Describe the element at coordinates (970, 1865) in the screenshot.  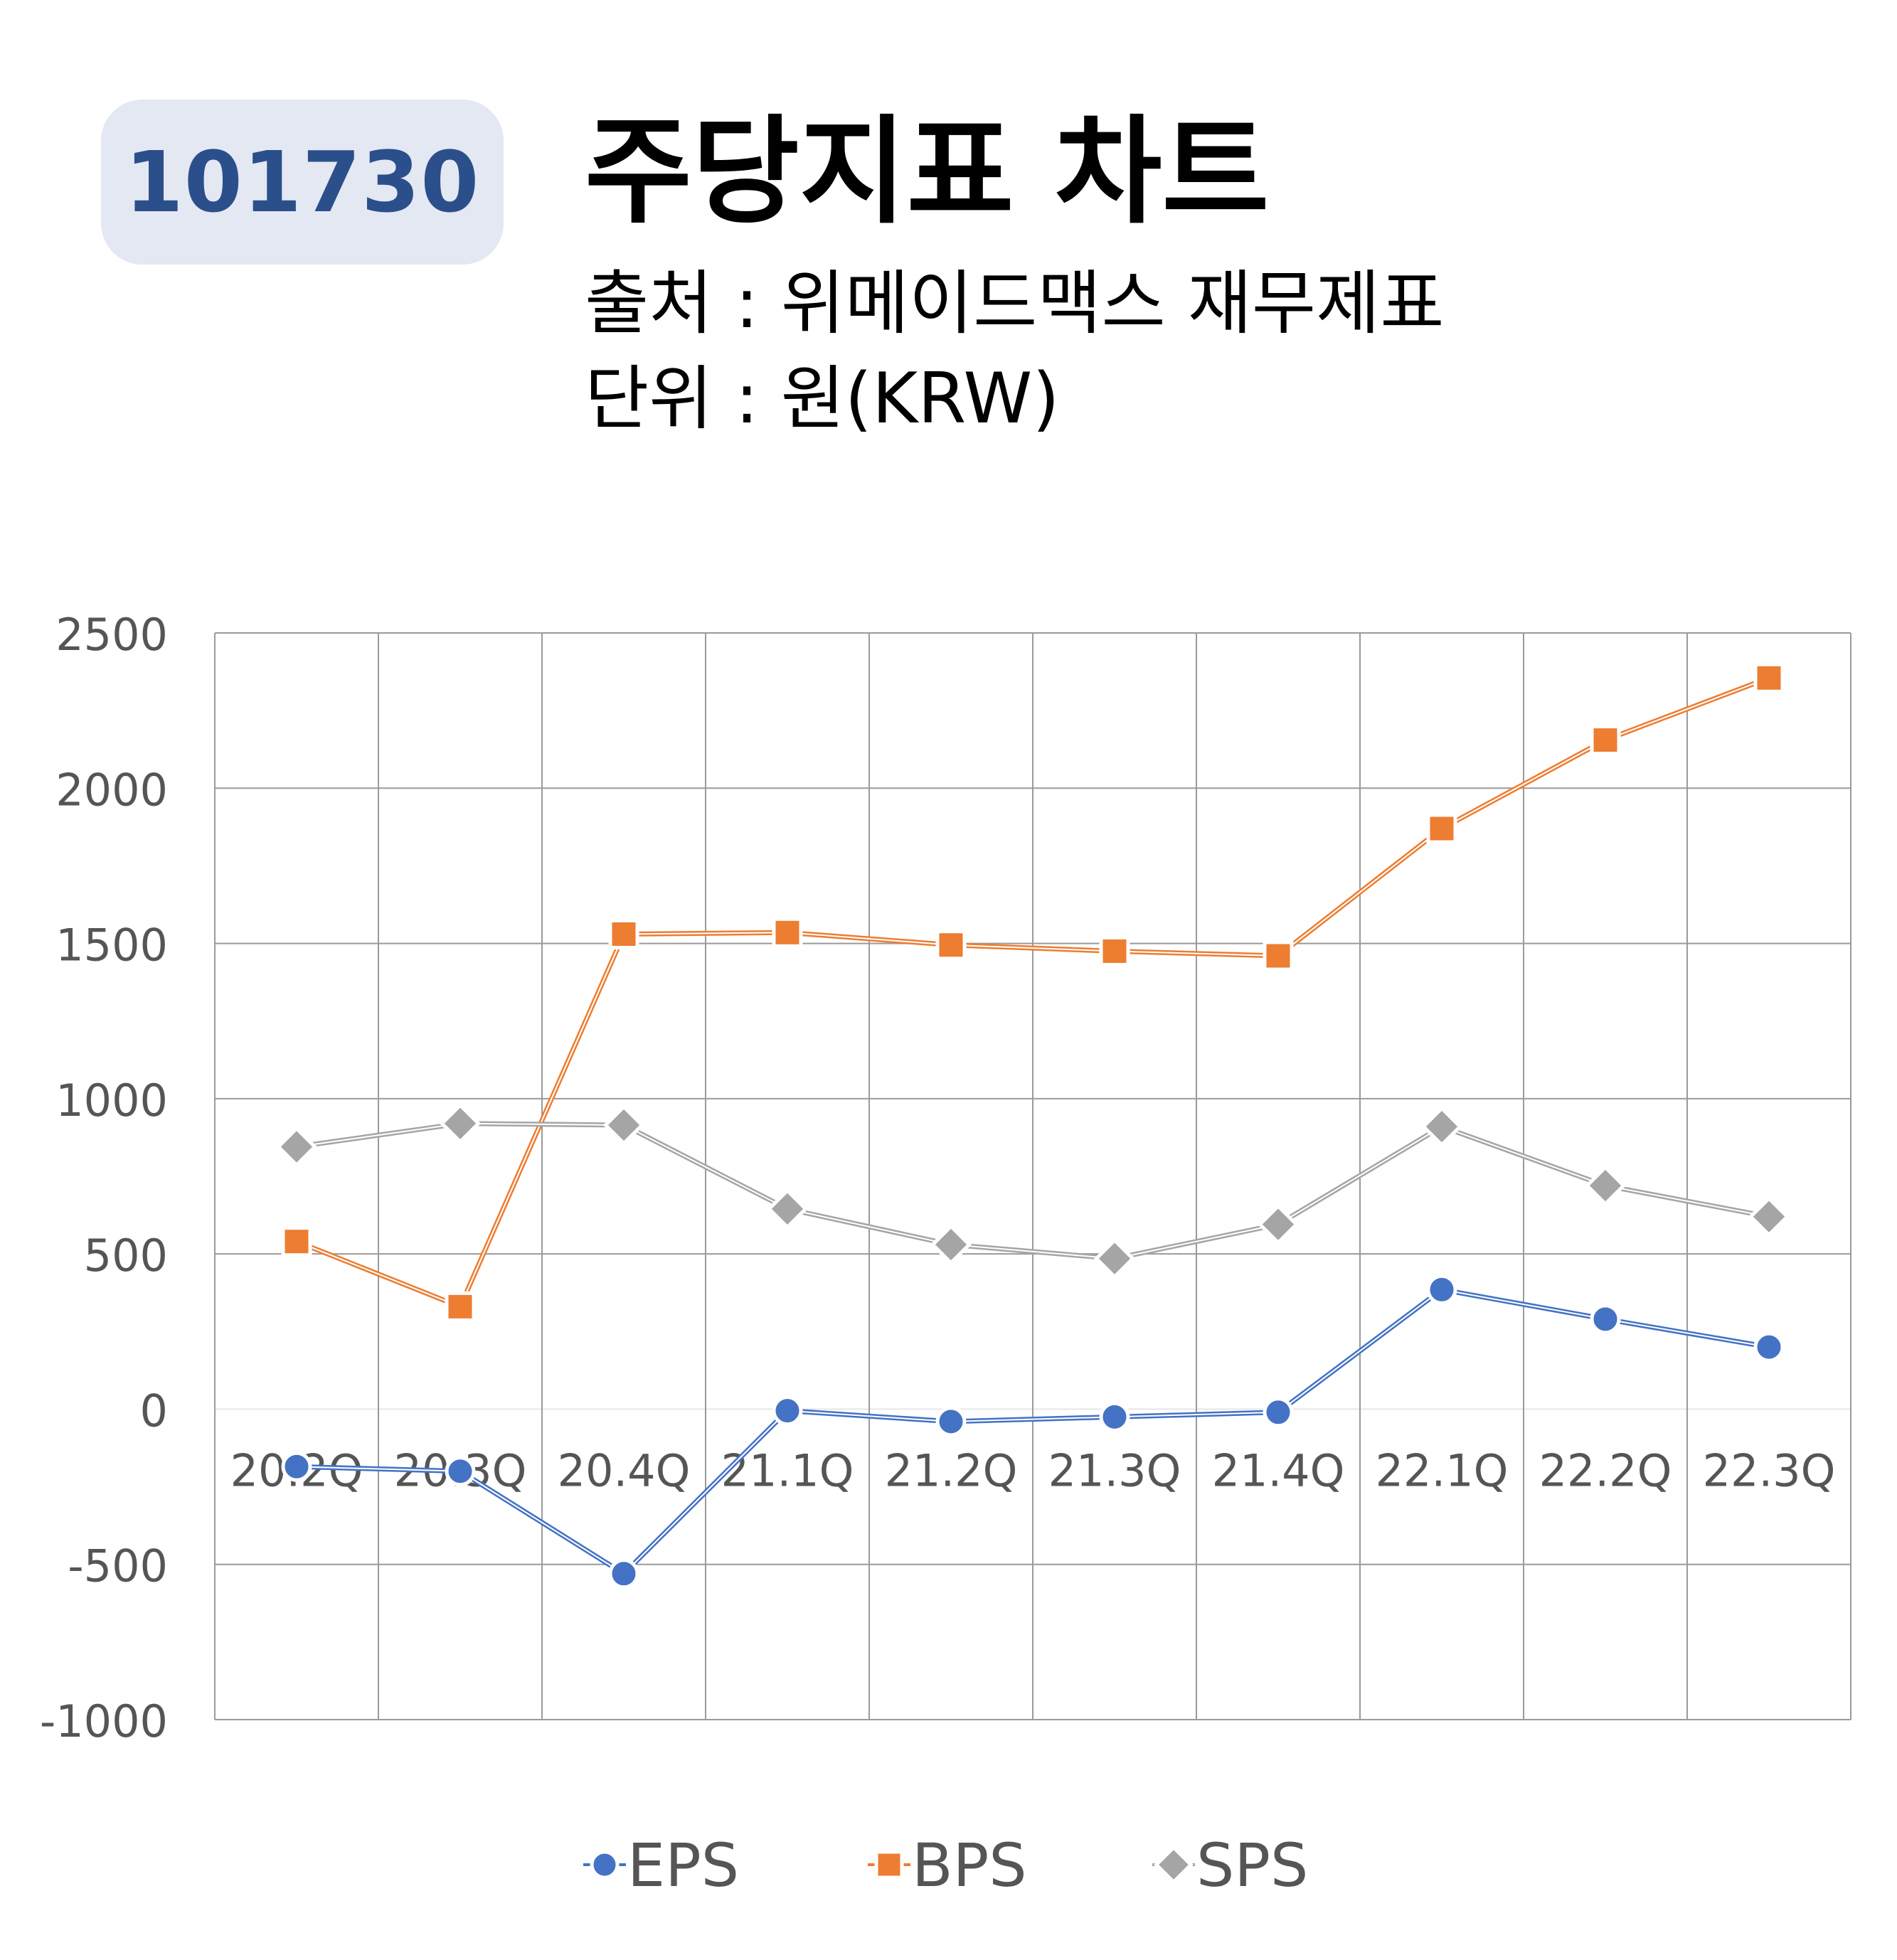
I see `legend-label: BPS` at that location.